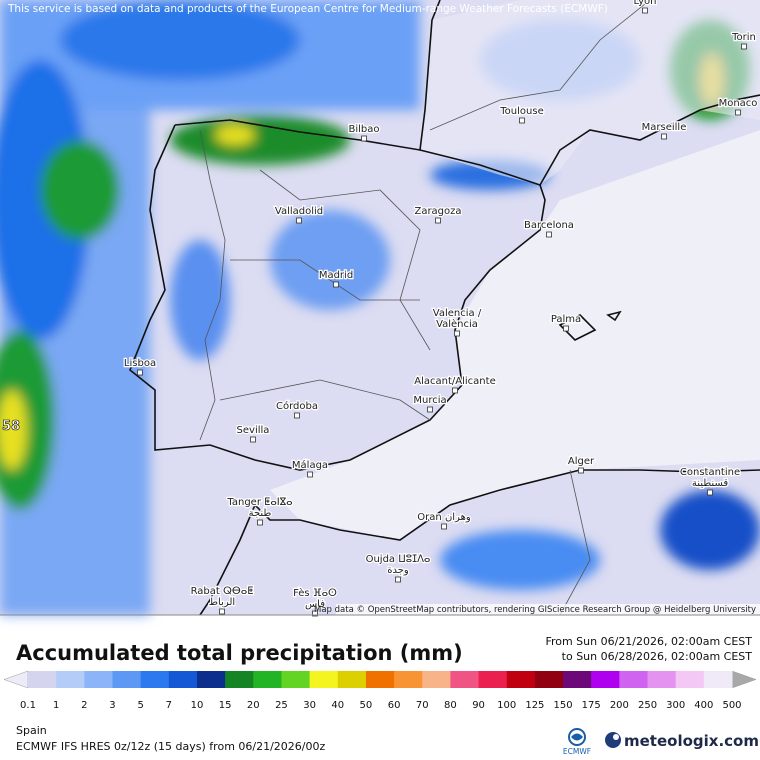 The image size is (760, 760). Describe the element at coordinates (299, 211) in the screenshot. I see `city-label: Valladolid` at that location.